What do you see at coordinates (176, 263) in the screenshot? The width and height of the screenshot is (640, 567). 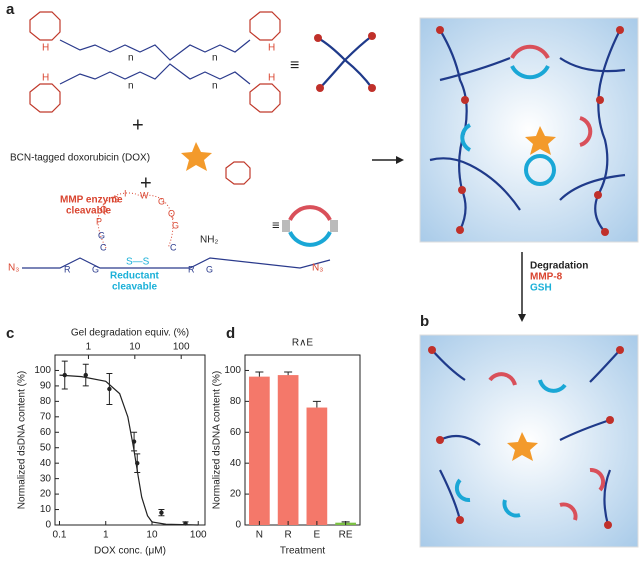 I see `peptide-backbone` at bounding box center [176, 263].